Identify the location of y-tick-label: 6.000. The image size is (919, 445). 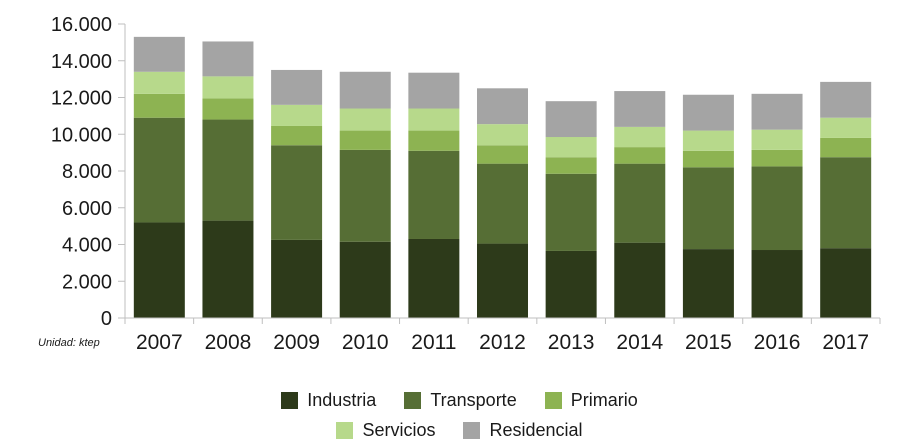
(87, 209).